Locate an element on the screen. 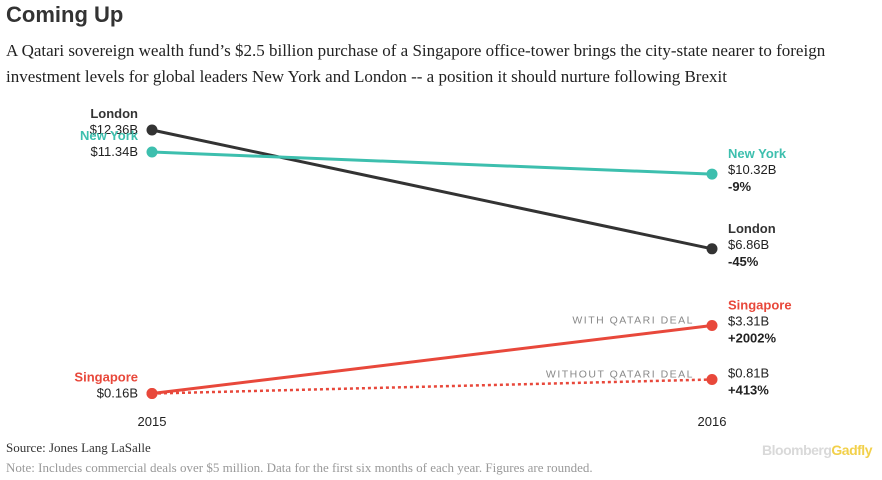  change-label-2: +2002% is located at coordinates (752, 337).